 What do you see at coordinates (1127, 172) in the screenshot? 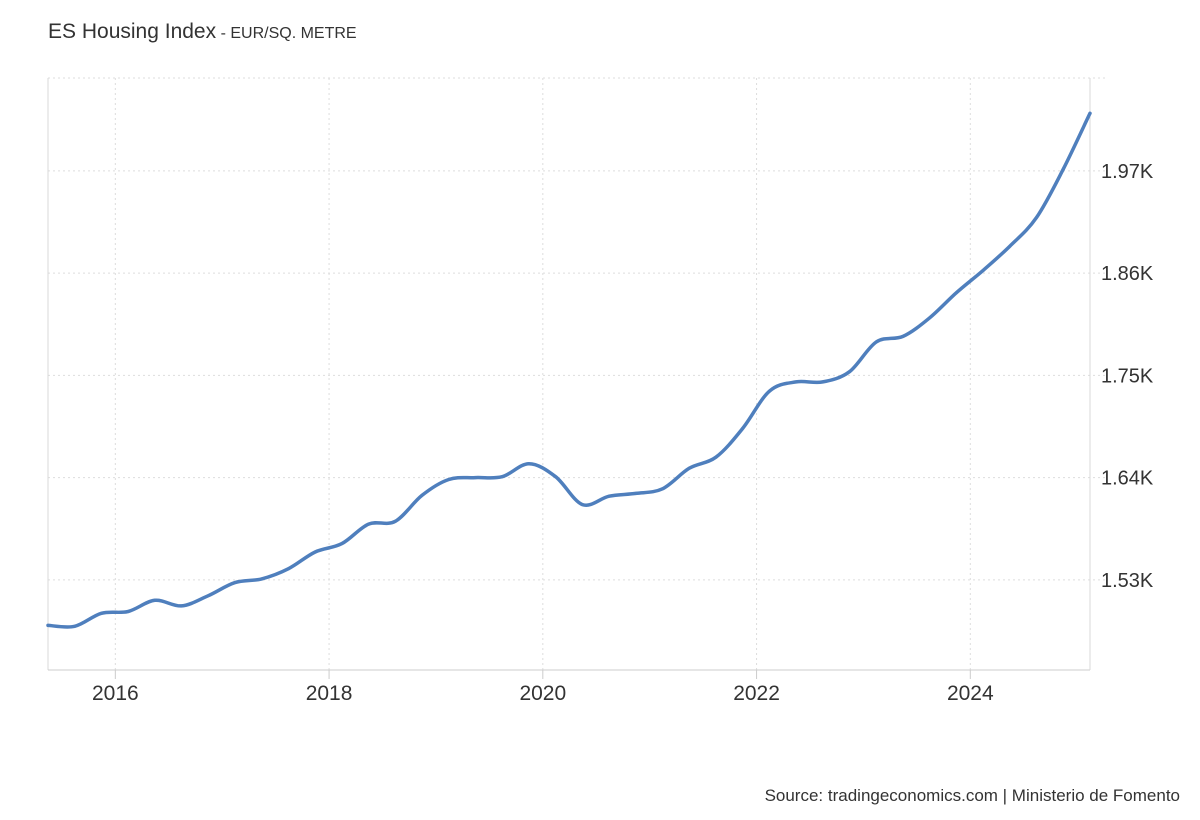
I see `y-tick-label: 1.97K` at bounding box center [1127, 172].